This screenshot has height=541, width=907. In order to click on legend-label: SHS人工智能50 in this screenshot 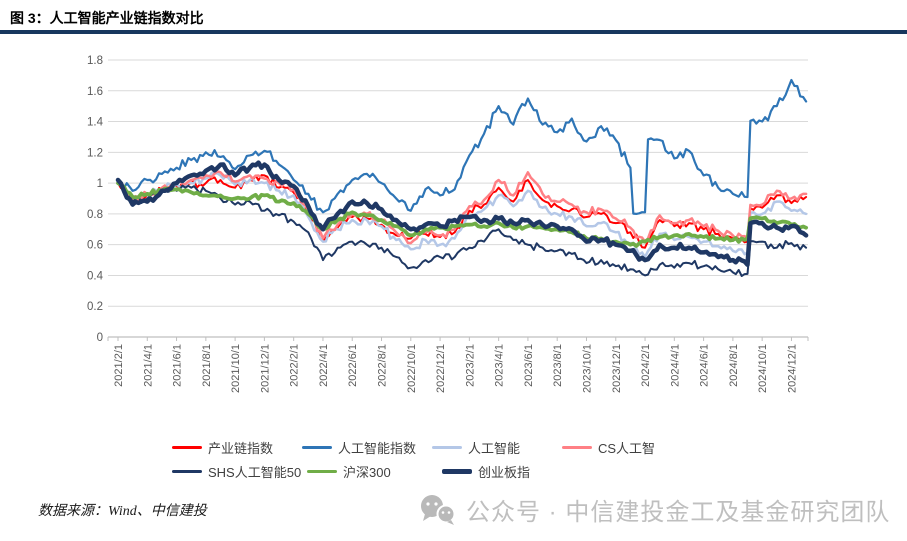, I will do `click(255, 472)`.